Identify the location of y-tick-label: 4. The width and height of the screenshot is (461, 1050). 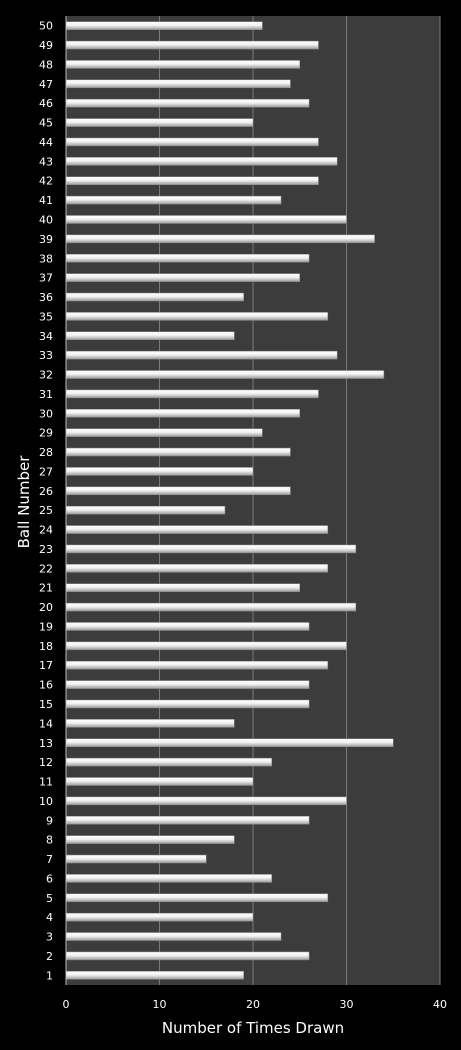
(49, 917).